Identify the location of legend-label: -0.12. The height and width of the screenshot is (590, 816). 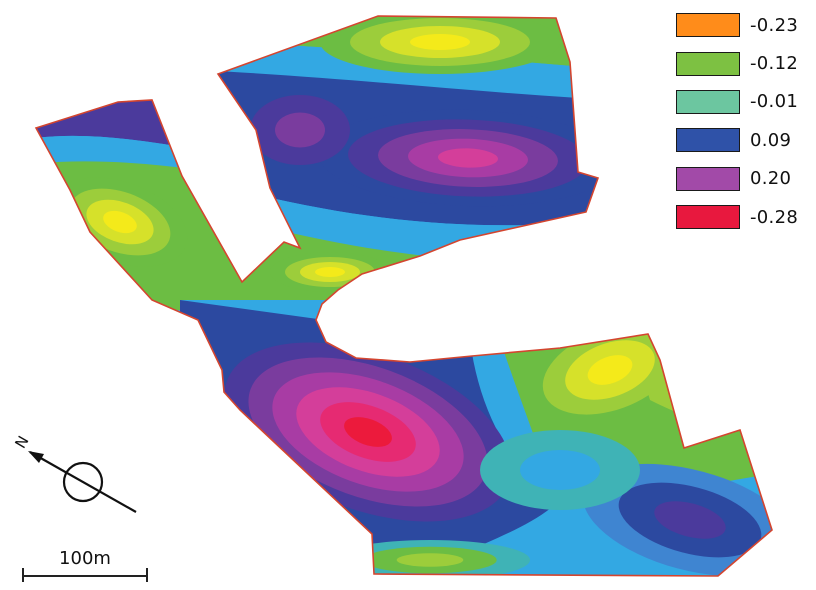
(774, 64).